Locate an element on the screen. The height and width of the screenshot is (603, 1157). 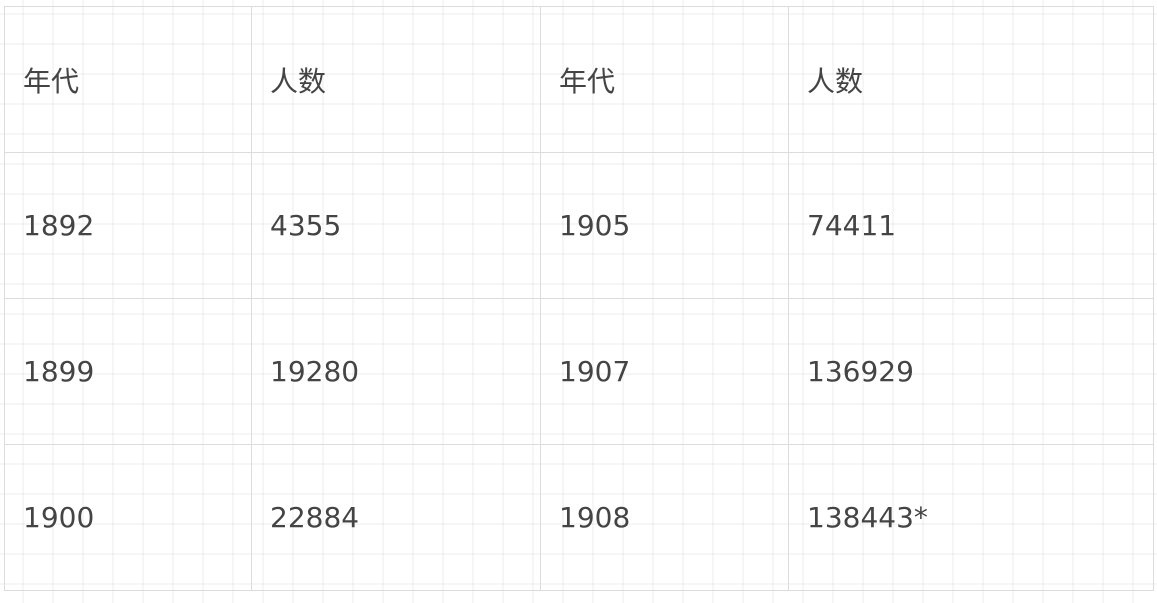
table-cell: 4355 is located at coordinates (396, 225).